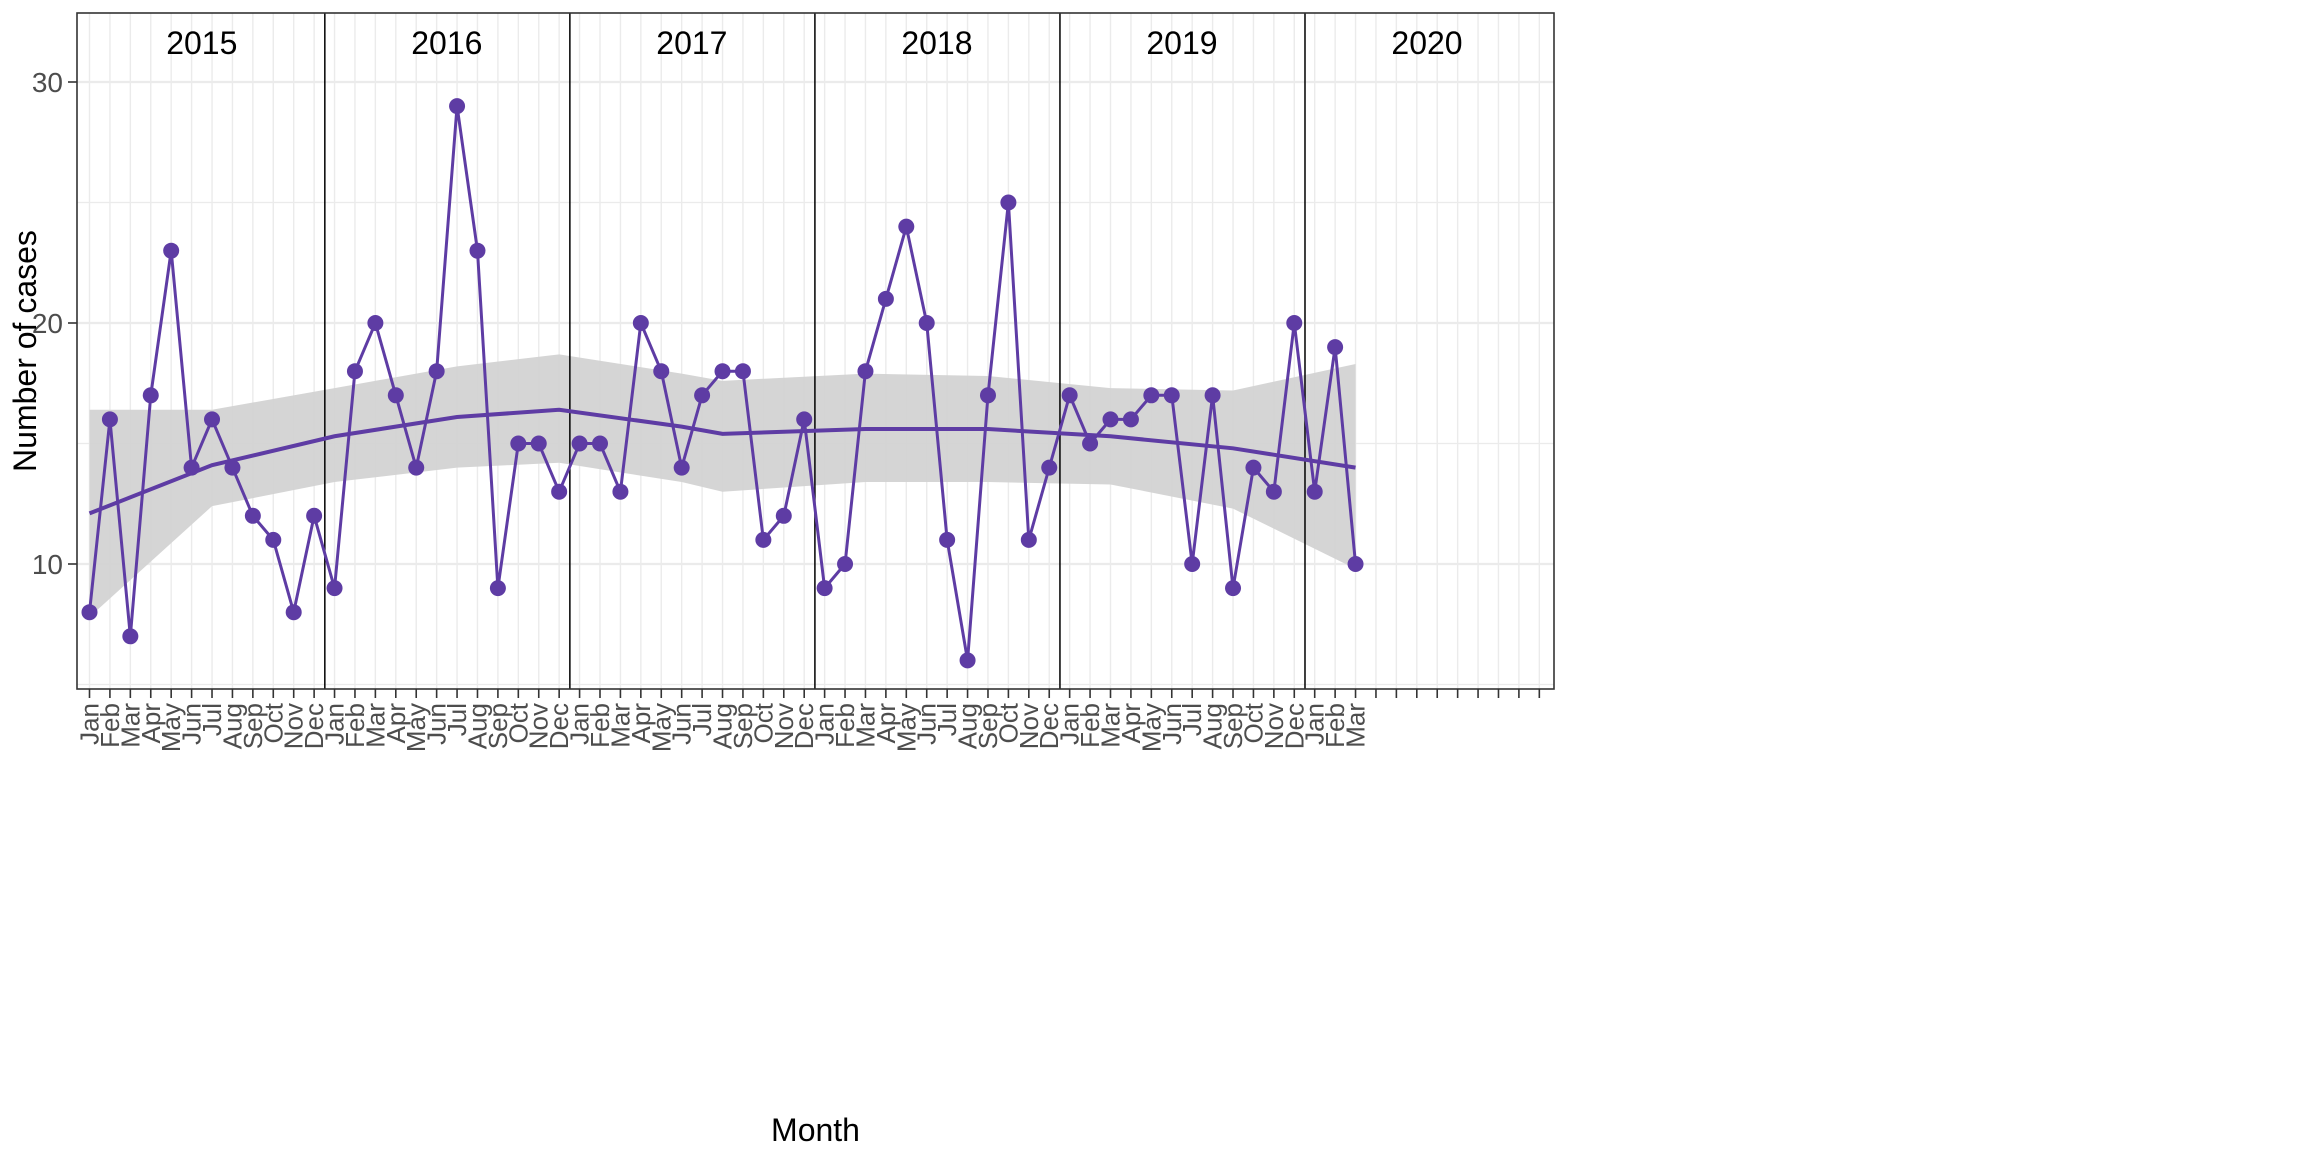  Describe the element at coordinates (47, 82) in the screenshot. I see `y-tick-label: 30` at that location.